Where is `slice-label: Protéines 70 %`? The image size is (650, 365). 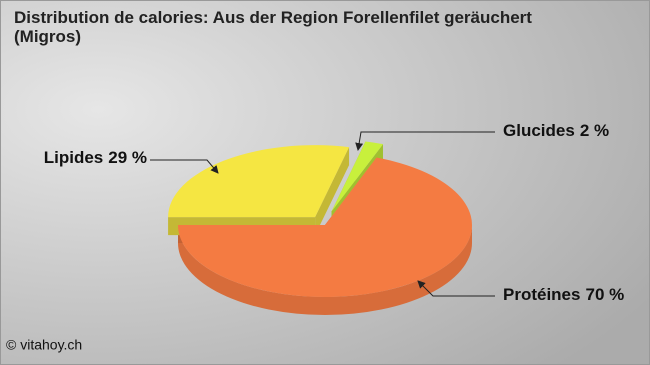
slice-label: Protéines 70 % is located at coordinates (563, 294).